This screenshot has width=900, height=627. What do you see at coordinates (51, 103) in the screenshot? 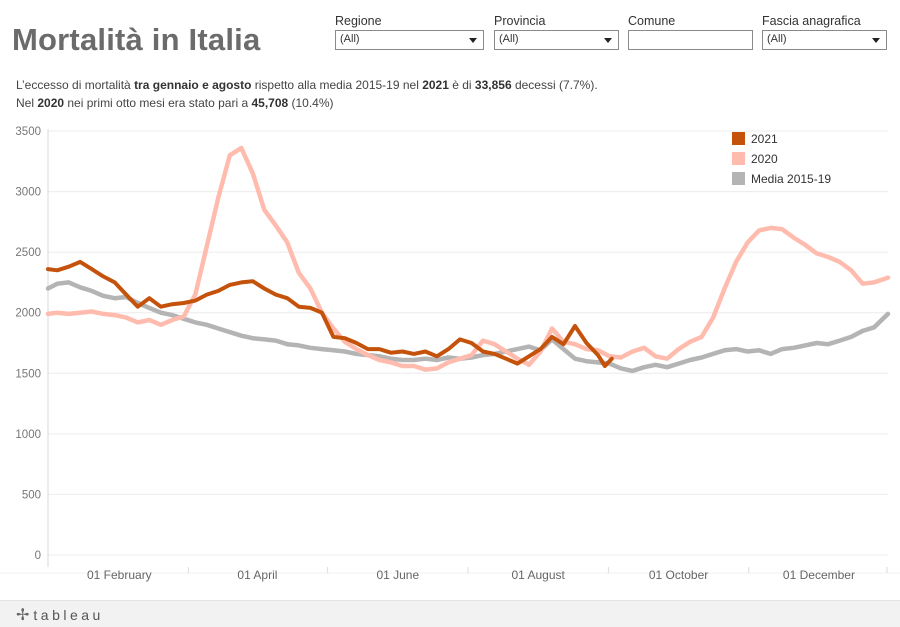
I see `summary-fragment: 2020` at bounding box center [51, 103].